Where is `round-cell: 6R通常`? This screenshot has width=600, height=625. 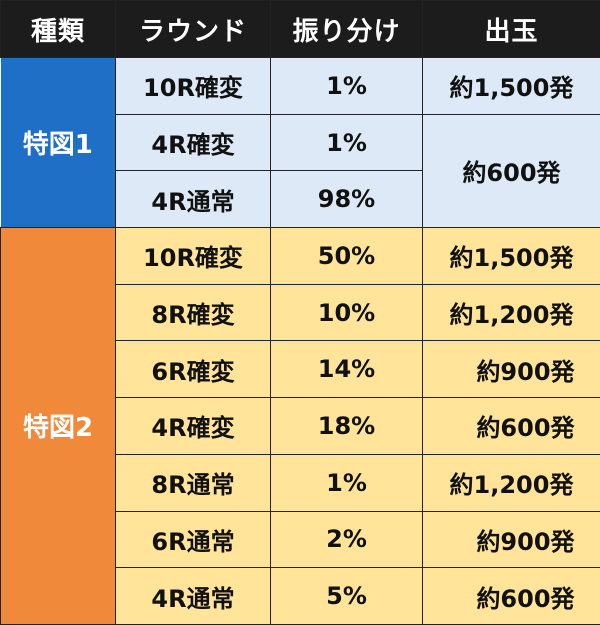
round-cell: 6R通常 is located at coordinates (193, 539).